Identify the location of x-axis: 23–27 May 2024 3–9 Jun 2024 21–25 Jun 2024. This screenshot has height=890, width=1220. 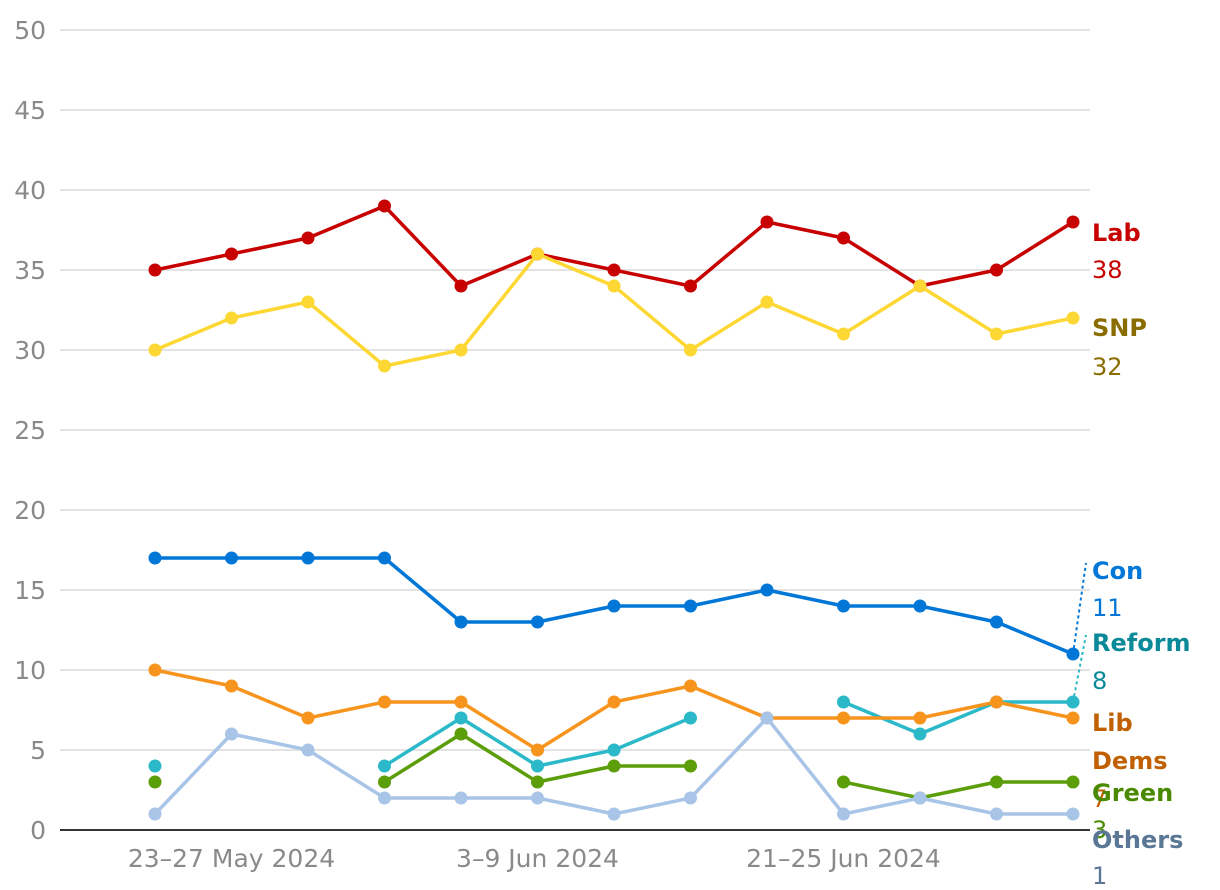
(575, 851).